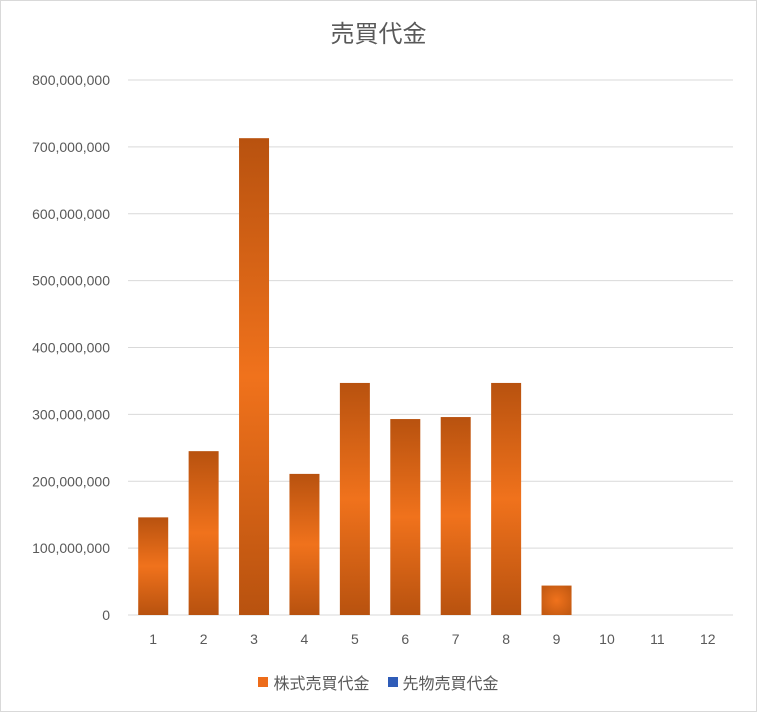 This screenshot has height=712, width=757. I want to click on y-tick-label: 600,000,000, so click(71, 214).